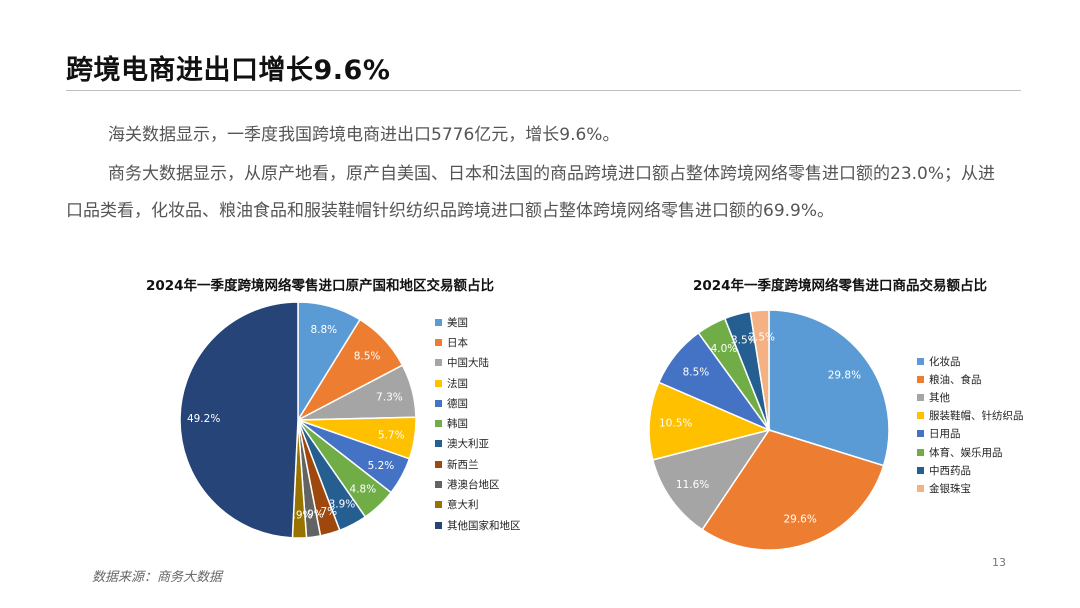 The height and width of the screenshot is (608, 1080). Describe the element at coordinates (484, 525) in the screenshot. I see `legend-label: 其他国家和地区` at that location.